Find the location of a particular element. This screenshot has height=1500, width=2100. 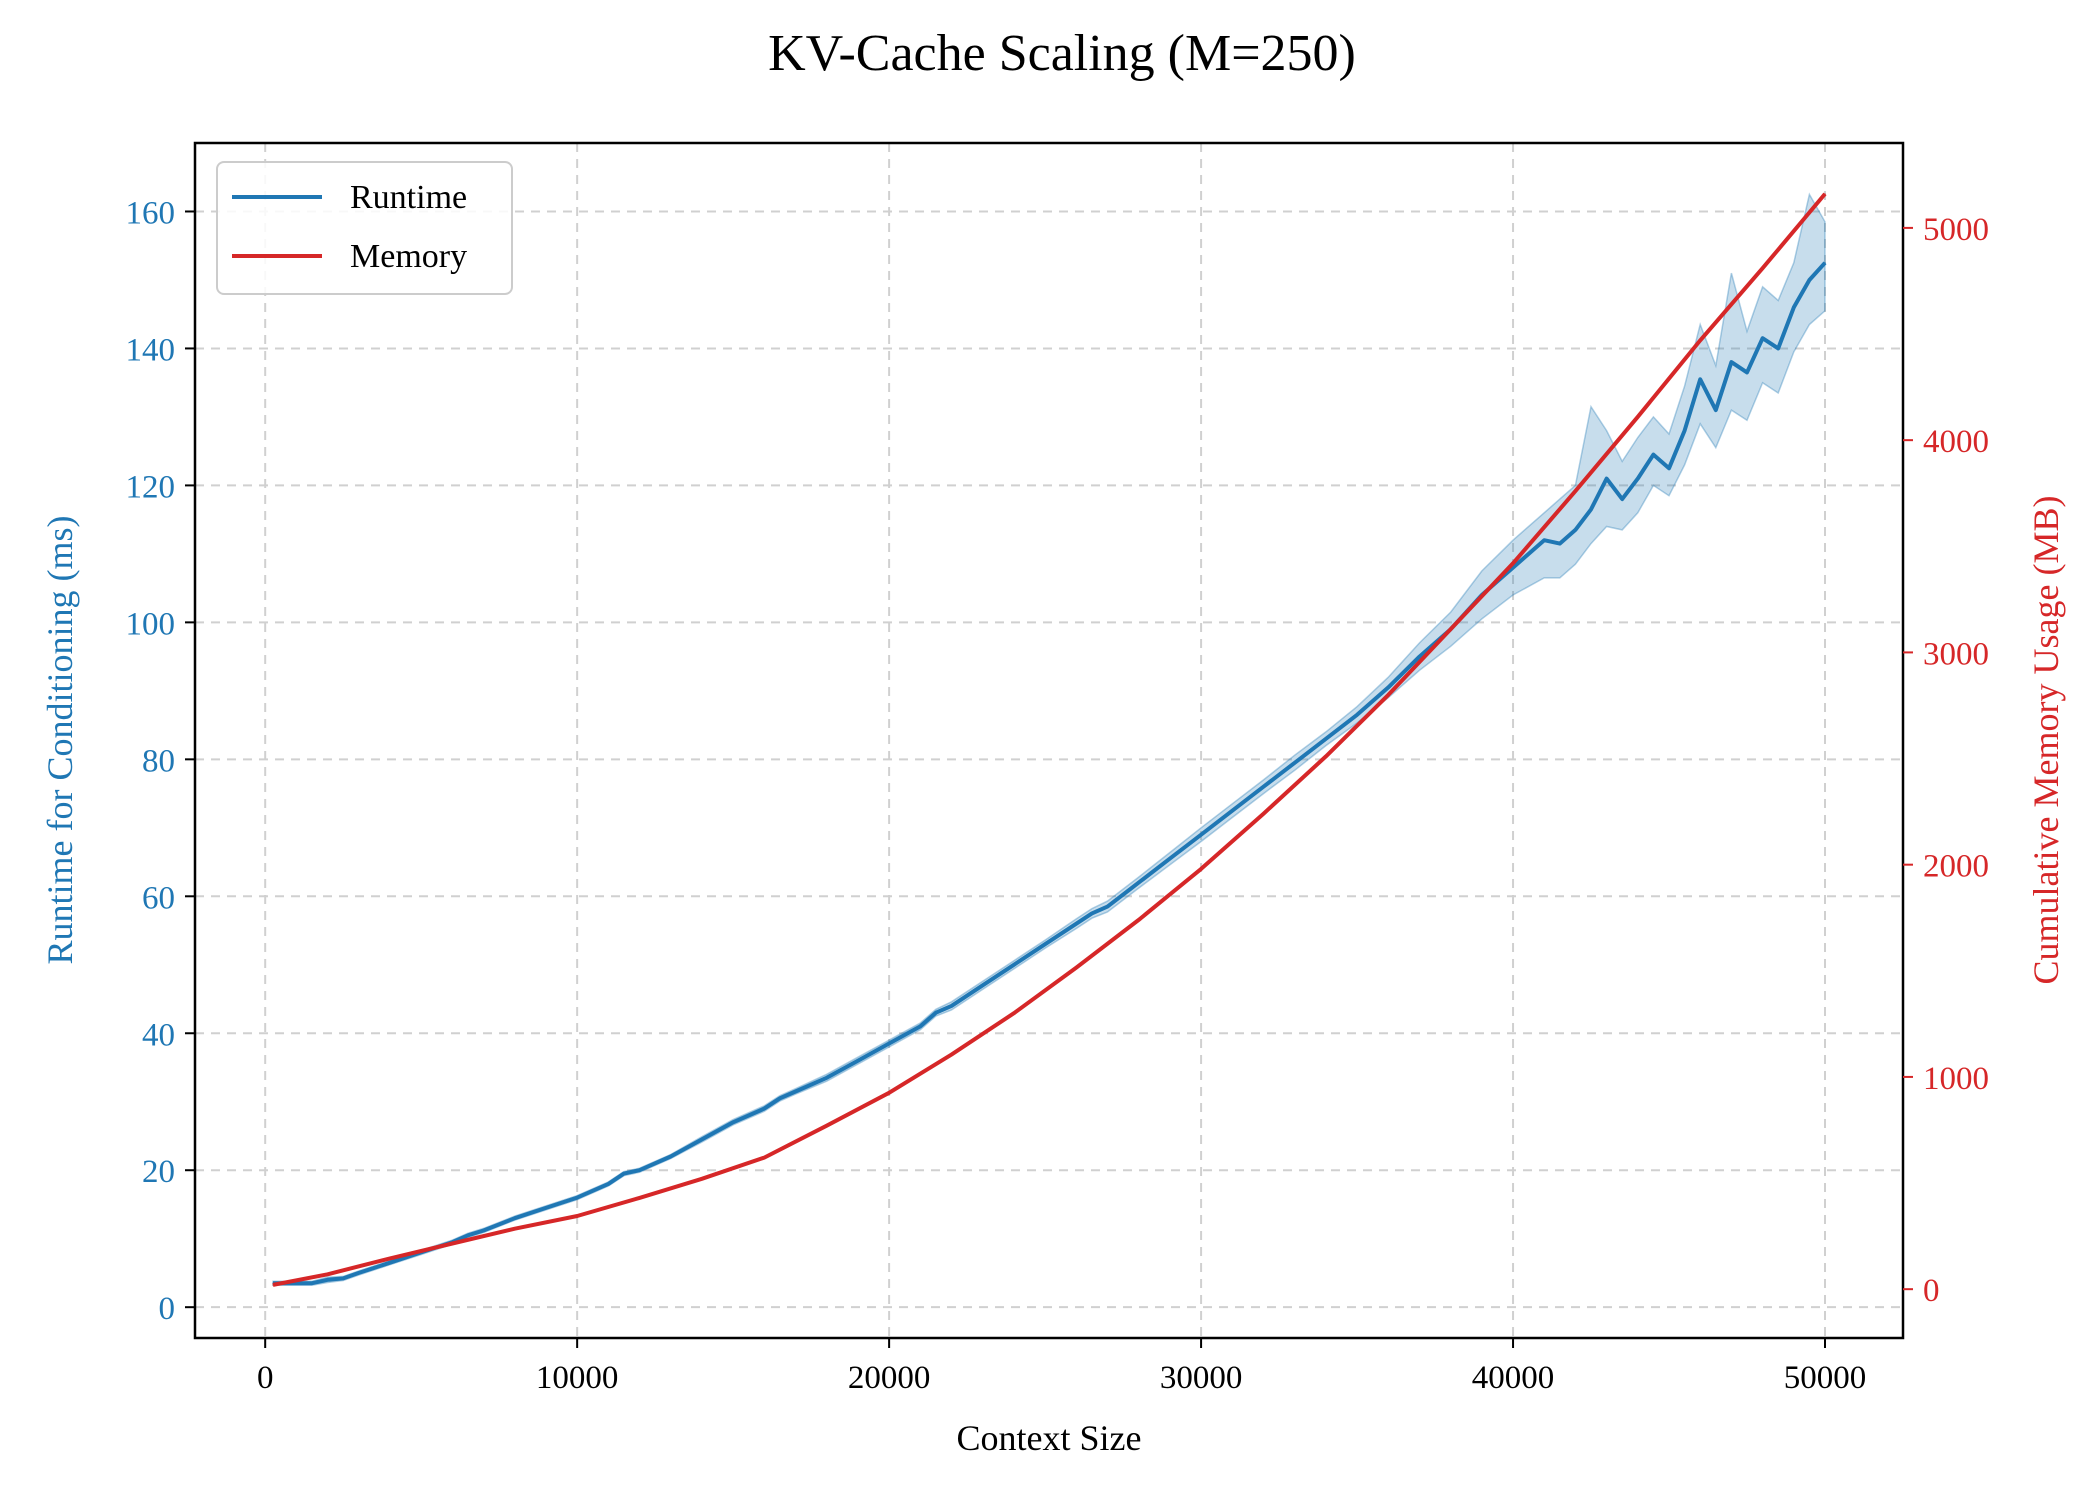

x-axis-label: Context Size is located at coordinates (1049, 1438).